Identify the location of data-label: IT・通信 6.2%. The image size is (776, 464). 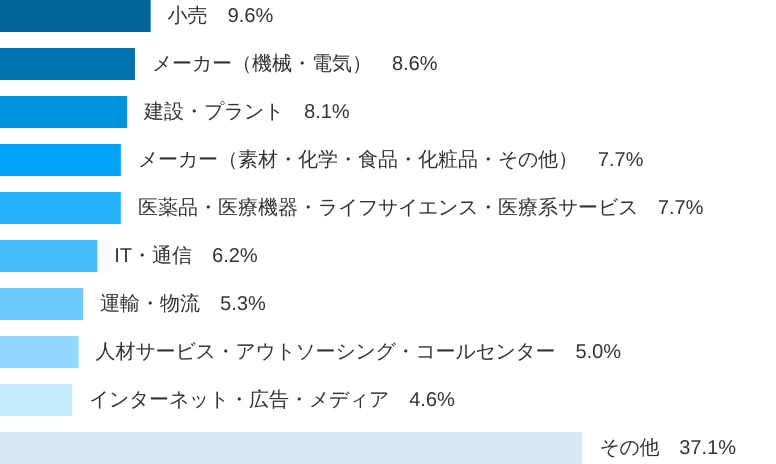
(186, 256).